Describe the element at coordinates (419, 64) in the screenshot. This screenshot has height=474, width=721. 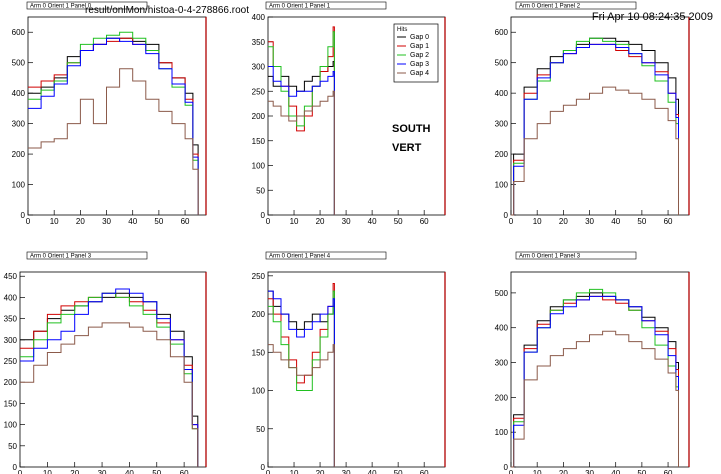
I see `legend-entry: Gap 3` at that location.